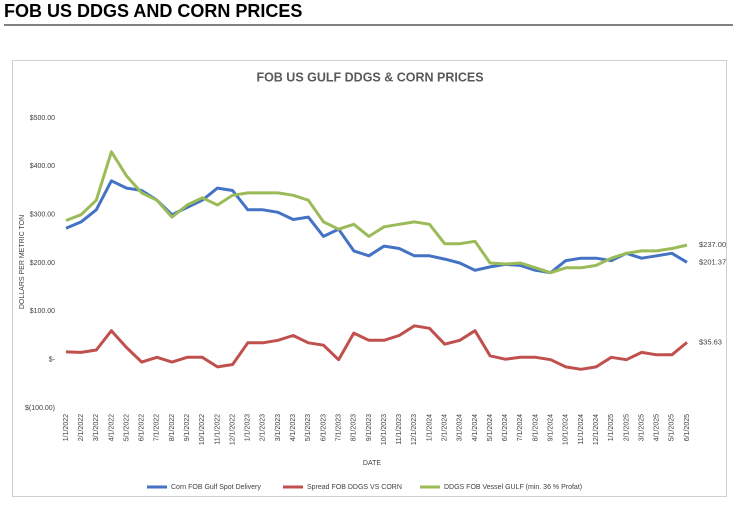  Describe the element at coordinates (42, 215) in the screenshot. I see `y-tick-label: $300.00` at that location.